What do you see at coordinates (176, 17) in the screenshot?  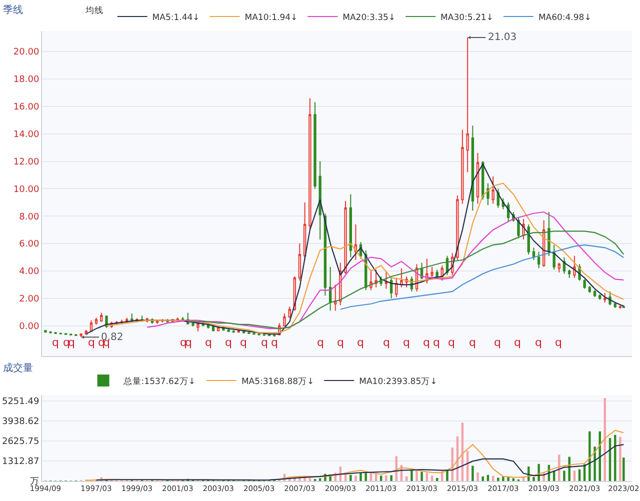 I see `legend-label: MA5:1.44↓` at bounding box center [176, 17].